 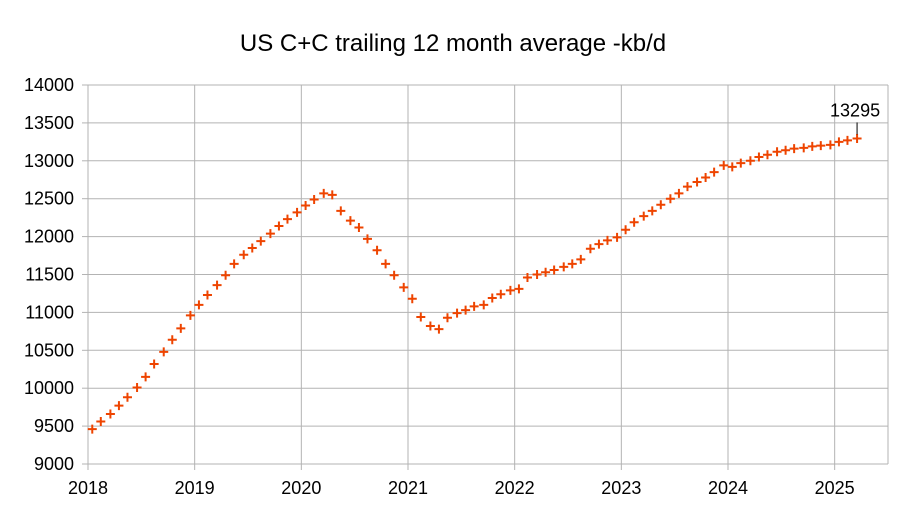 What do you see at coordinates (195, 488) in the screenshot?
I see `x-tick-label: 2019` at bounding box center [195, 488].